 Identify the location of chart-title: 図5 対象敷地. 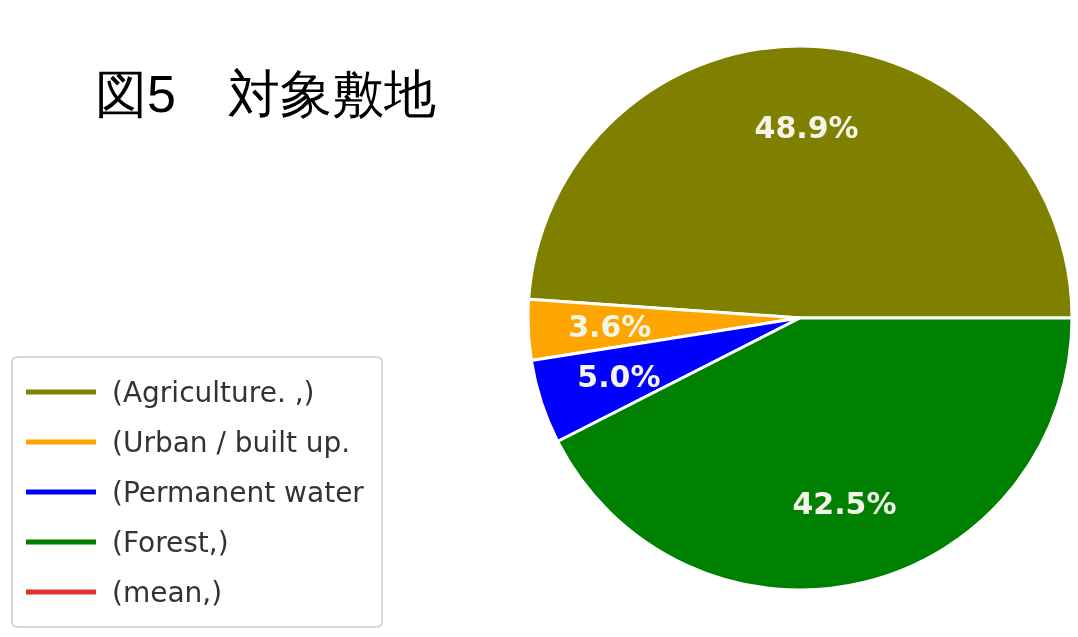
(265, 94).